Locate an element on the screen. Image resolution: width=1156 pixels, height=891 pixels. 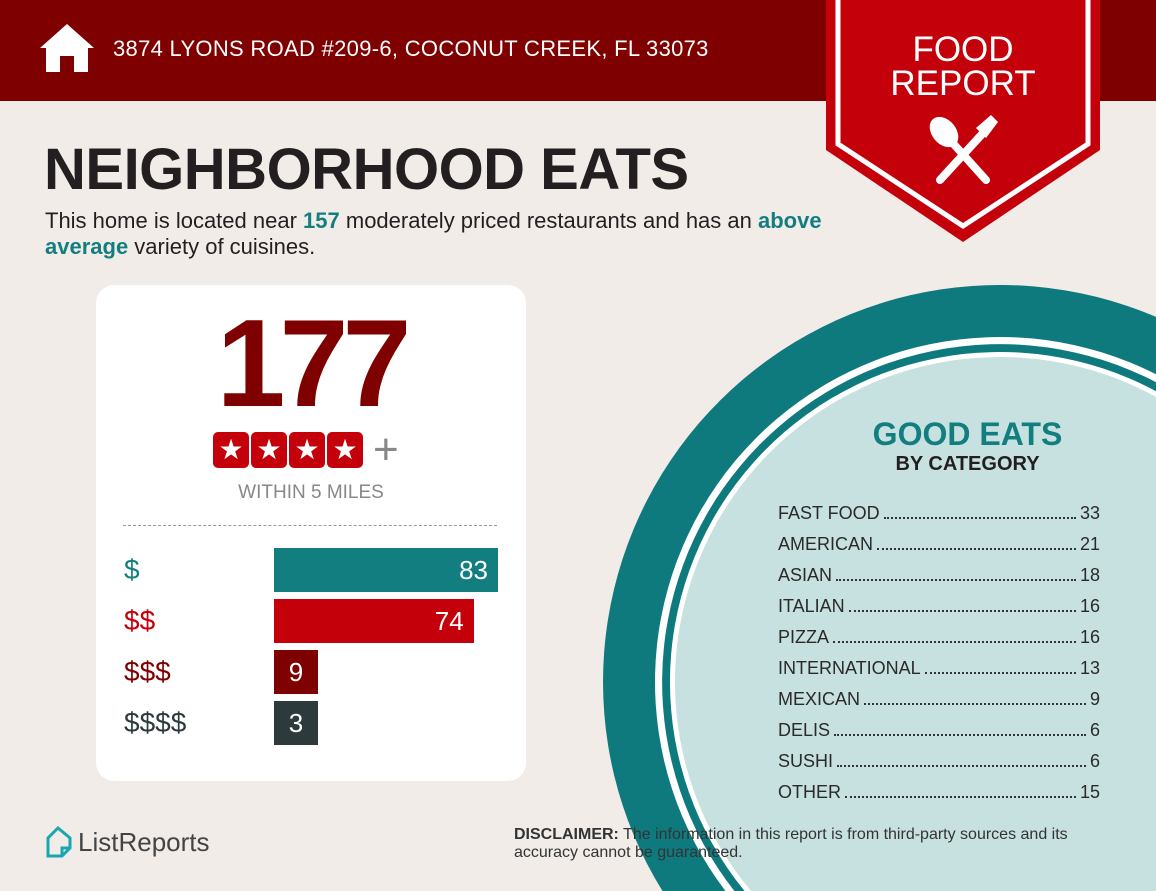
good-eats-title: GOOD EATS is located at coordinates (967, 434).